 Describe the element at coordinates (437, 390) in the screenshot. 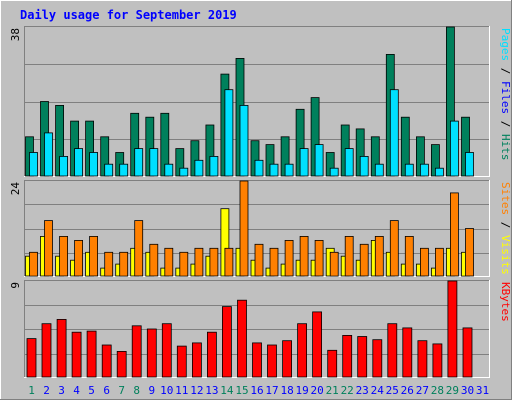

I see `x-tick-label-day-28: 28` at that location.